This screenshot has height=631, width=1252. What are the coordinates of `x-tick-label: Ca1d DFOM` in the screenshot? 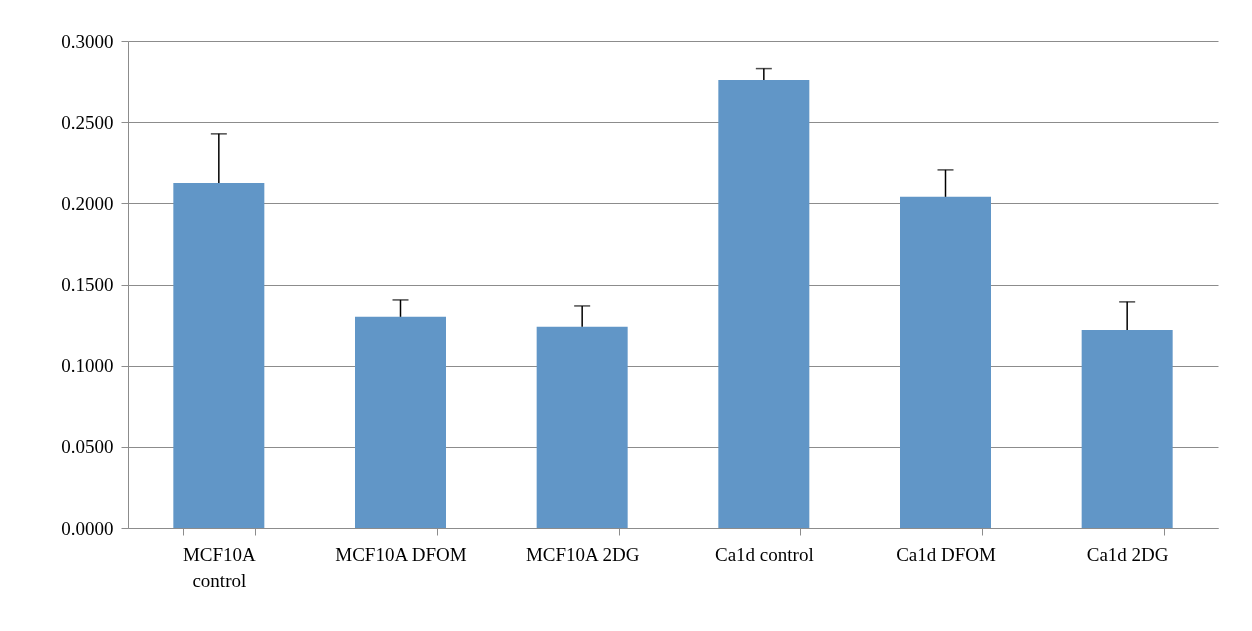 It's located at (946, 554).